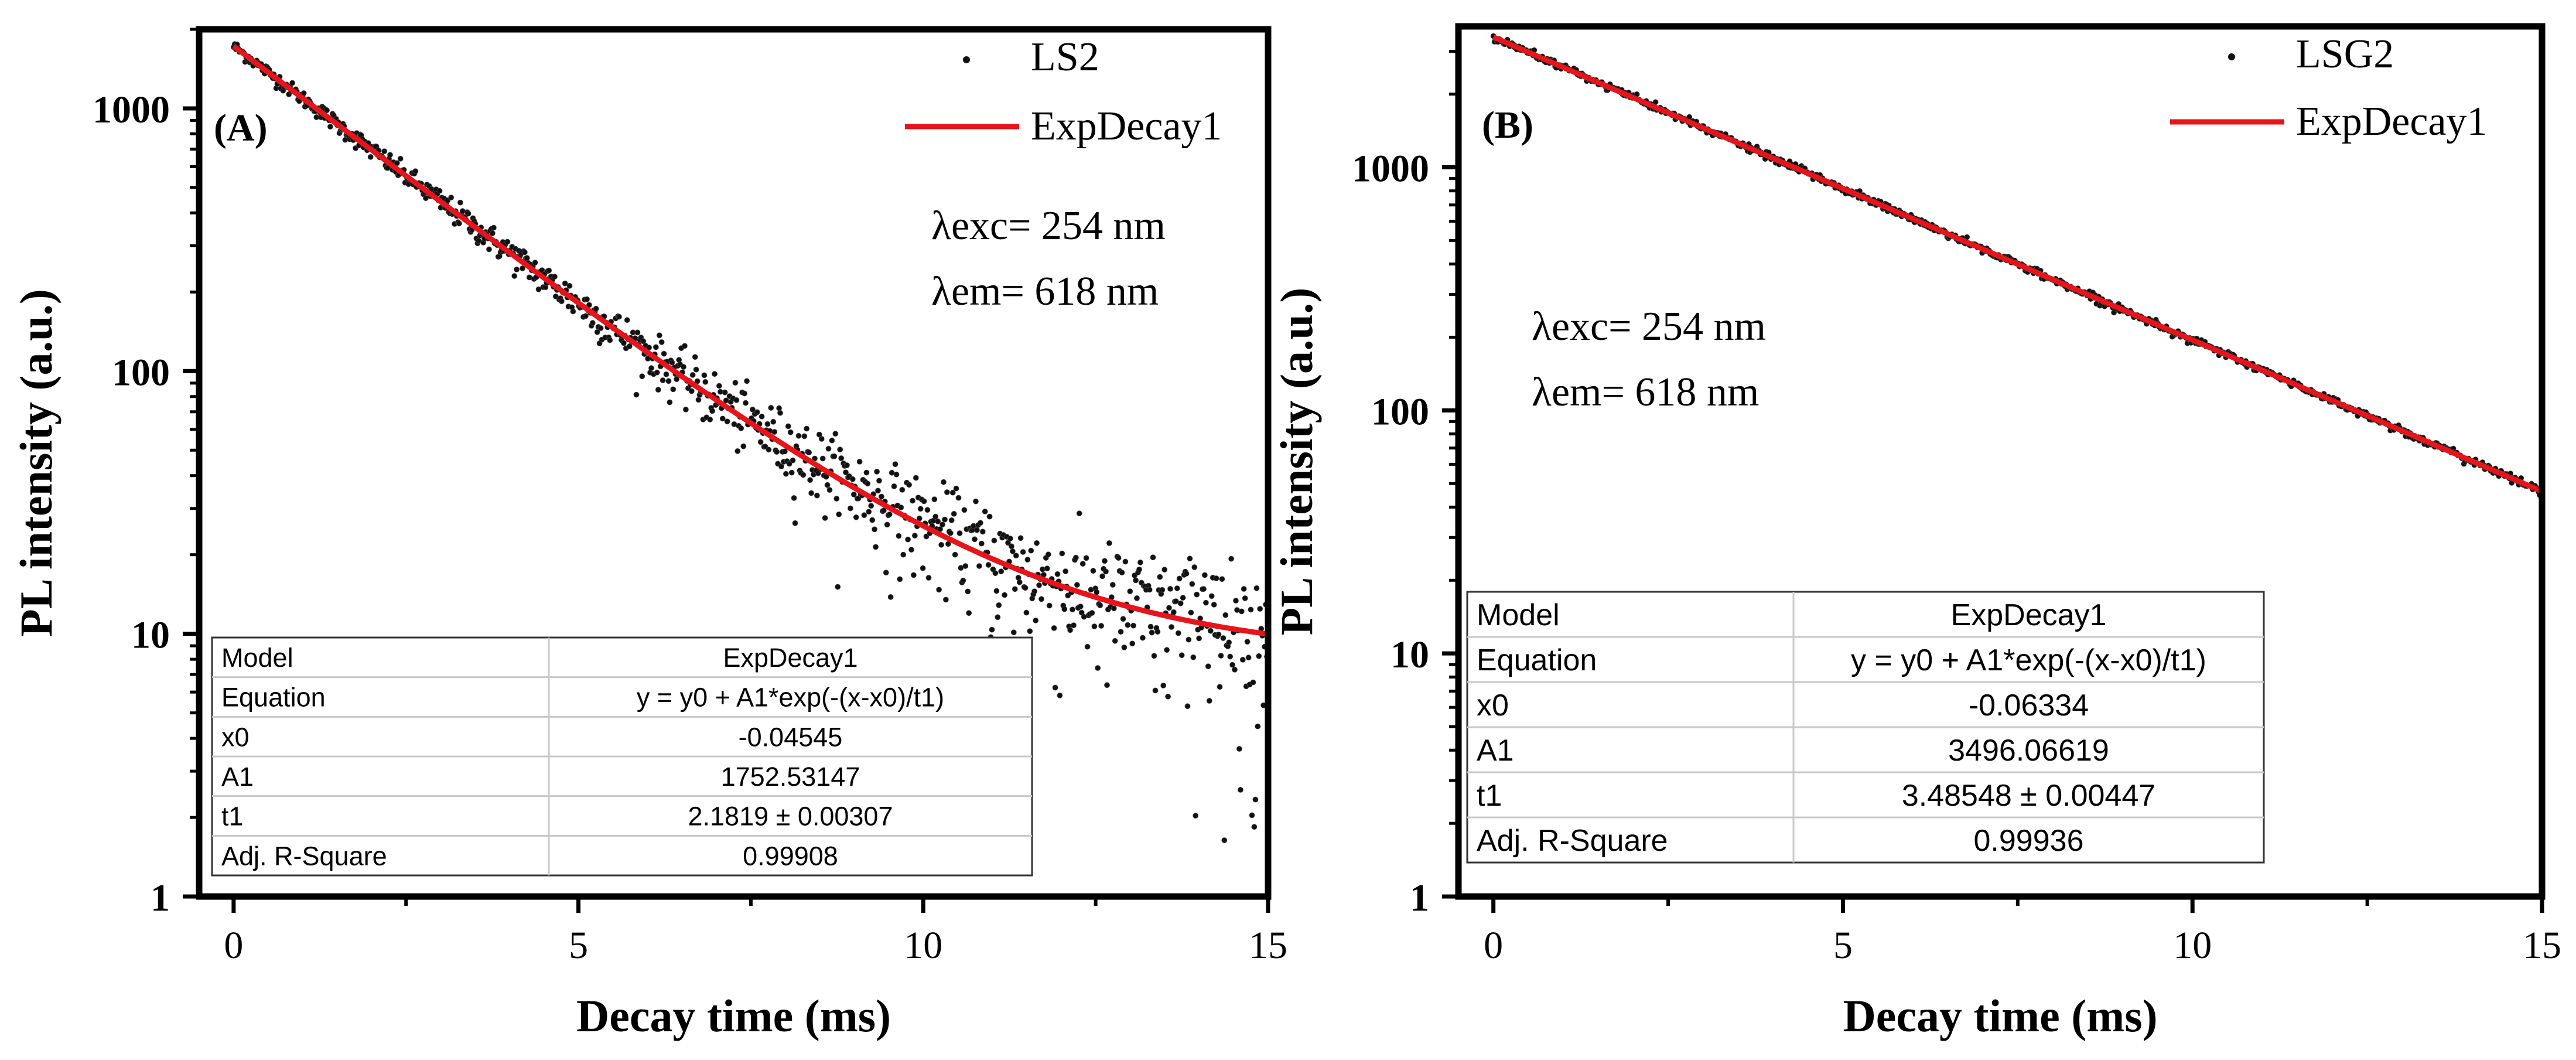 The width and height of the screenshot is (2576, 1060). What do you see at coordinates (791, 698) in the screenshot?
I see `table-row-value: y = y0 + A1*exp(-(x-x0)/t1)` at bounding box center [791, 698].